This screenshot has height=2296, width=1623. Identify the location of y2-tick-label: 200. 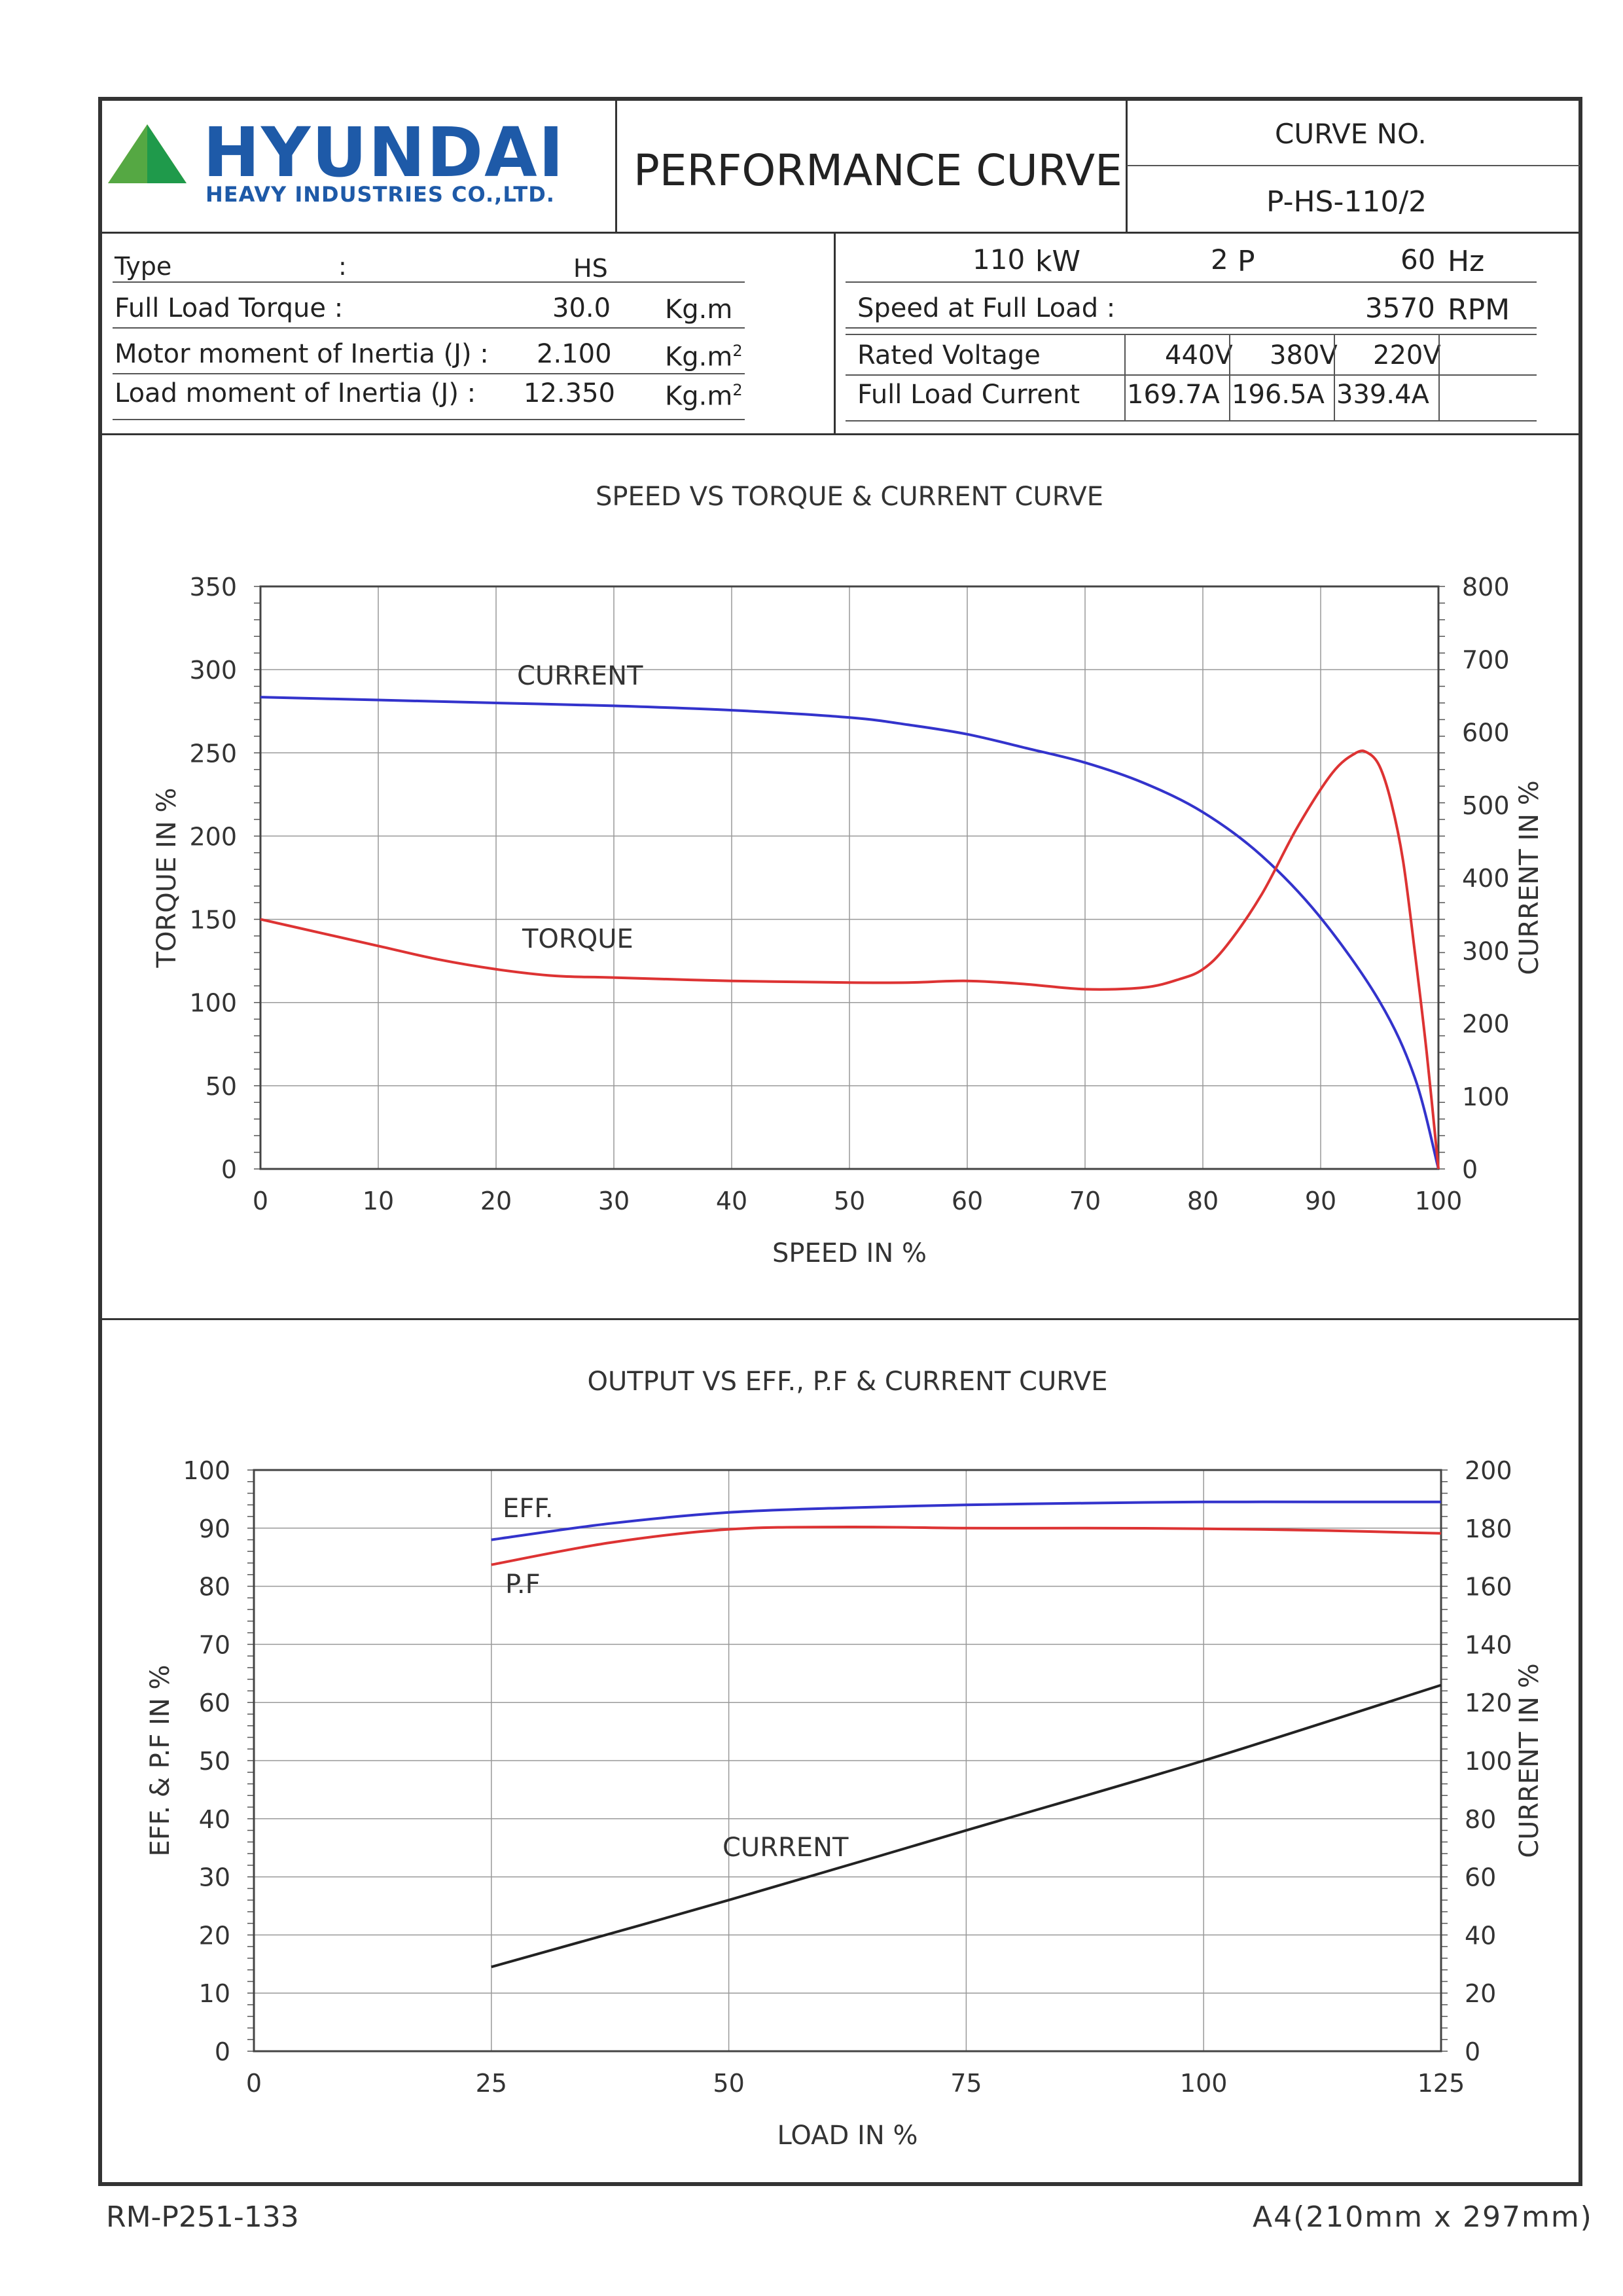
(1486, 1024).